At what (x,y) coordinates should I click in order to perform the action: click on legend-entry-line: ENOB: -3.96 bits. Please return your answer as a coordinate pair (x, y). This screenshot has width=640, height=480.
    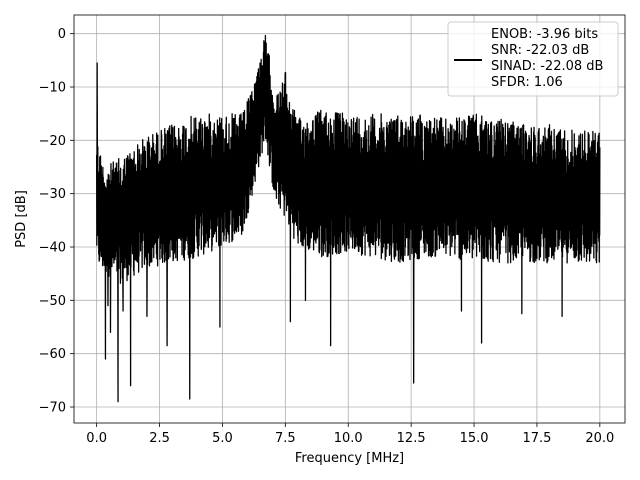
    Looking at the image, I should click on (544, 34).